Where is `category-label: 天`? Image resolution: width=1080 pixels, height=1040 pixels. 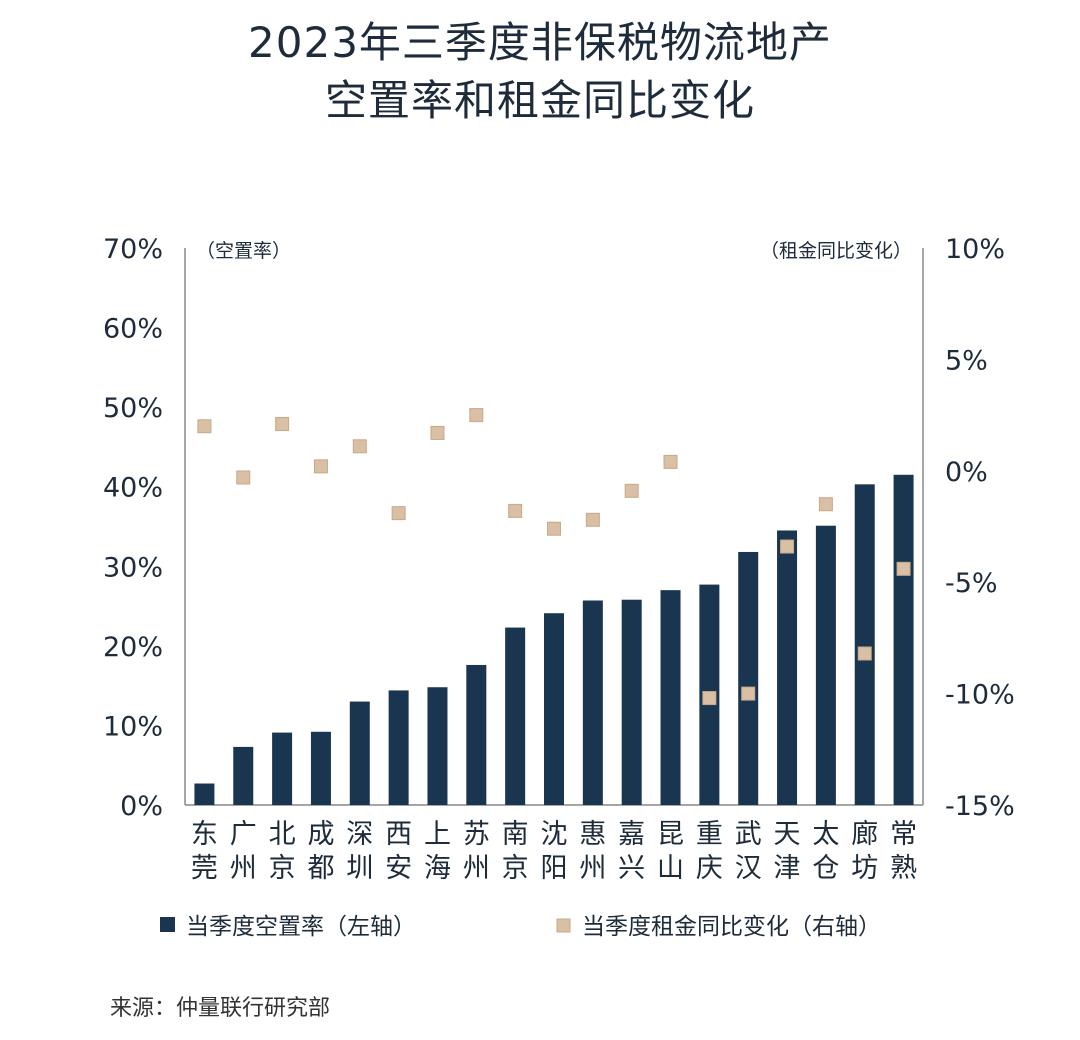
category-label: 天 is located at coordinates (787, 834).